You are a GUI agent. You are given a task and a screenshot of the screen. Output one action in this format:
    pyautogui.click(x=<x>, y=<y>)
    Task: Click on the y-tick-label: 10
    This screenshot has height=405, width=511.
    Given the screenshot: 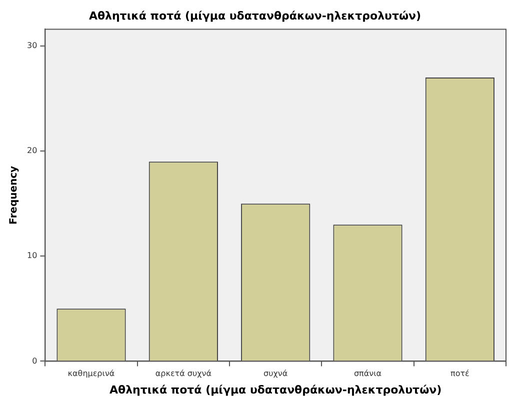 What is the action you would take?
    pyautogui.click(x=32, y=255)
    